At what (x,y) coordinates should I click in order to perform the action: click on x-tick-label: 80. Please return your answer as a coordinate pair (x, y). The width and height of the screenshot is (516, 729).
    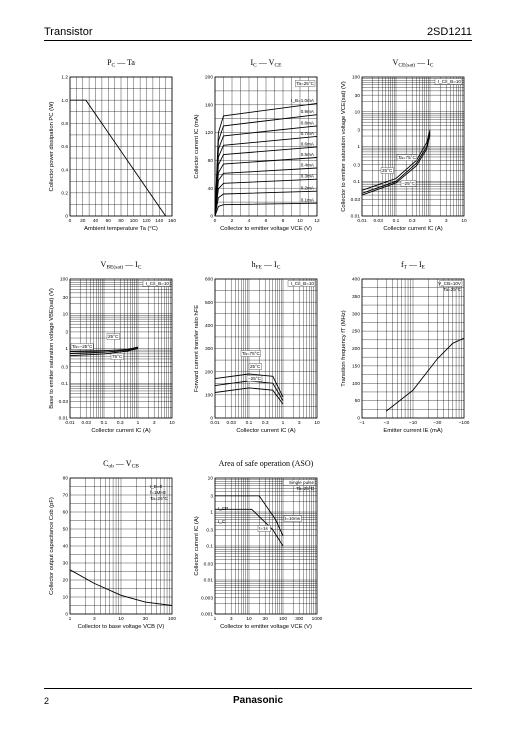
    Looking at the image, I should click on (121, 221).